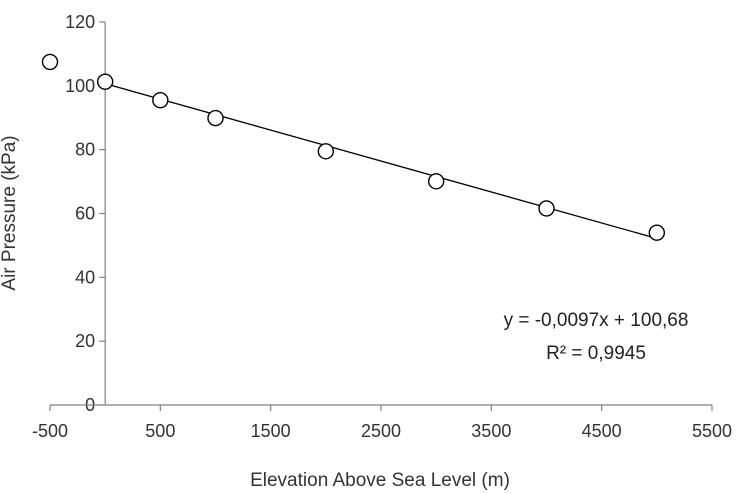  I want to click on y-tick-label: 40, so click(85, 277).